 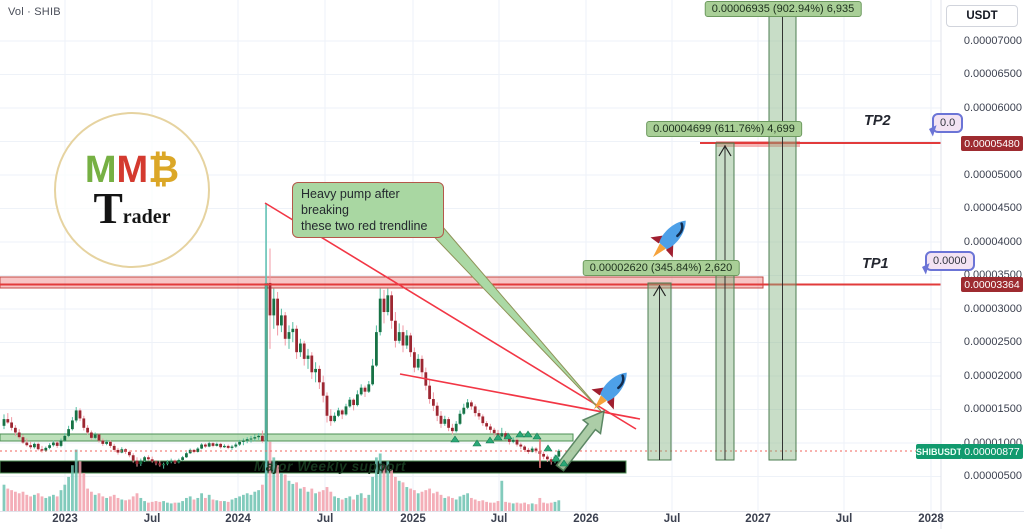 I want to click on price-range-label: 0.00004699 (611.76%) 4,699, so click(x=724, y=129).